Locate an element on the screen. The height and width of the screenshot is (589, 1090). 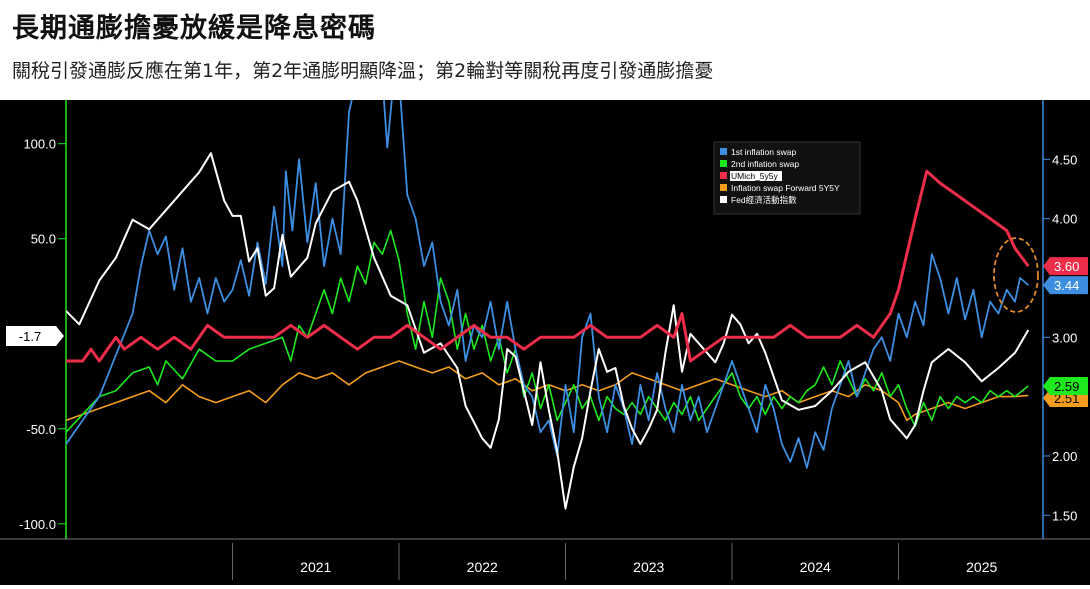
x-tick-label: 2024 is located at coordinates (815, 567).